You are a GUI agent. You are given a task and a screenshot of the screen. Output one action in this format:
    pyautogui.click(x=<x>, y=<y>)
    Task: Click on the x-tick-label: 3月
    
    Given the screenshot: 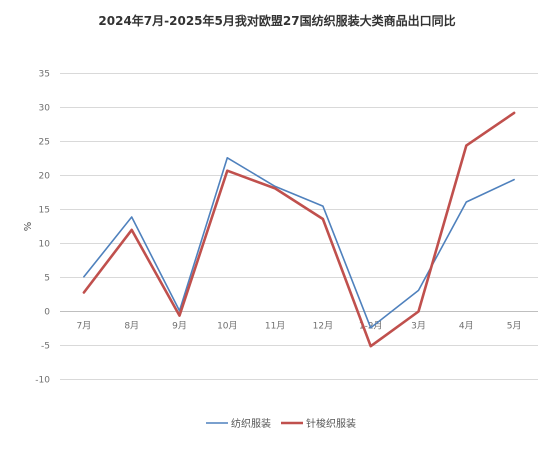 What is the action you would take?
    pyautogui.click(x=418, y=326)
    